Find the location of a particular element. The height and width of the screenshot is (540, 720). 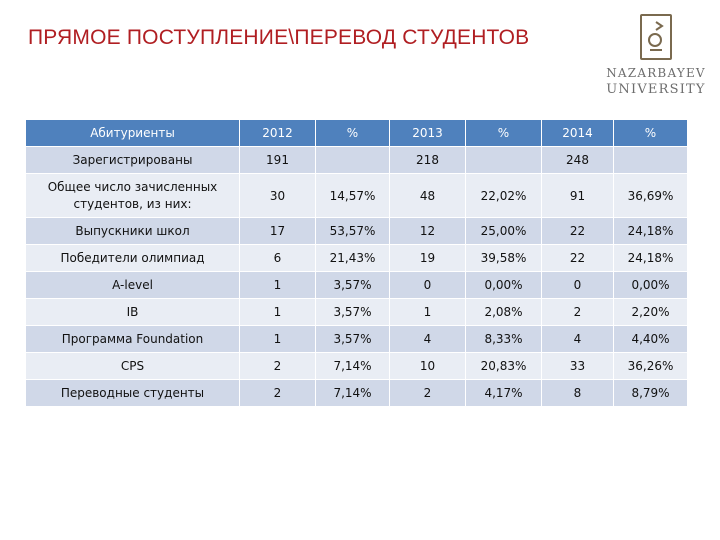

table-row: Переводные студенты 2 7,14% 2 4,17% 8 8,79% is located at coordinates (357, 393).